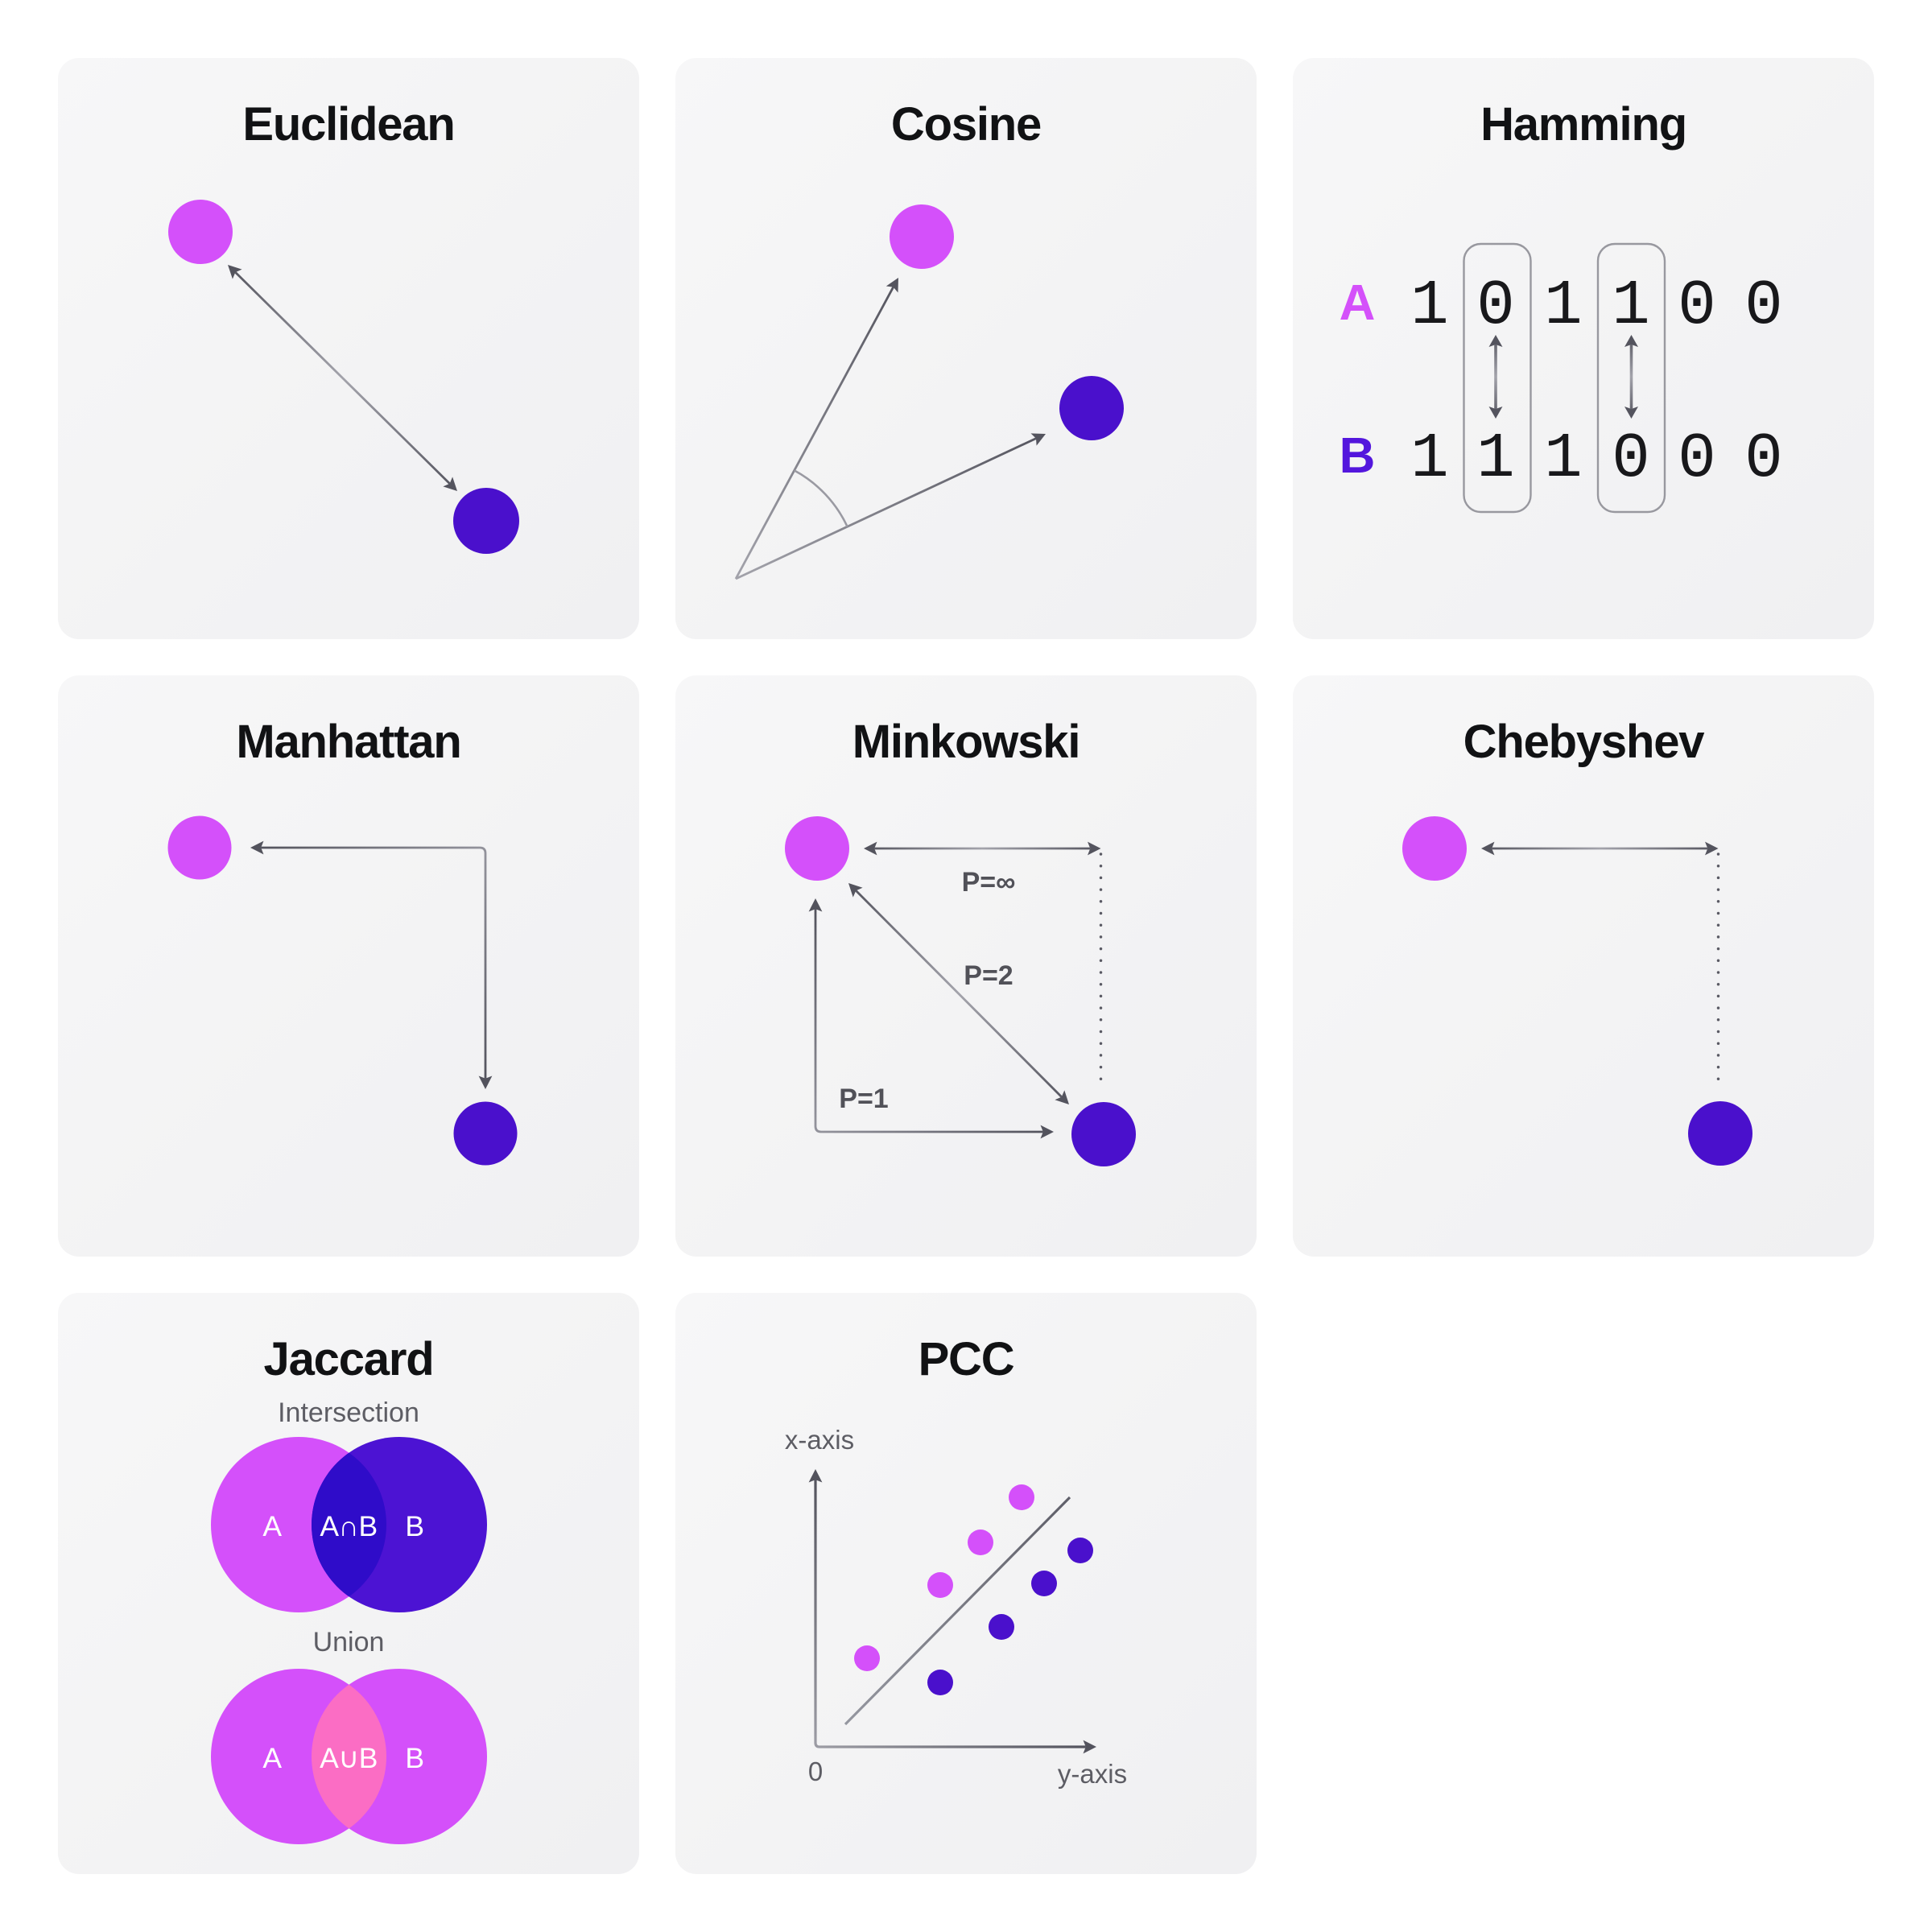 This screenshot has height=1932, width=1932. Describe the element at coordinates (989, 883) in the screenshot. I see `svg-text: P=∞` at that location.